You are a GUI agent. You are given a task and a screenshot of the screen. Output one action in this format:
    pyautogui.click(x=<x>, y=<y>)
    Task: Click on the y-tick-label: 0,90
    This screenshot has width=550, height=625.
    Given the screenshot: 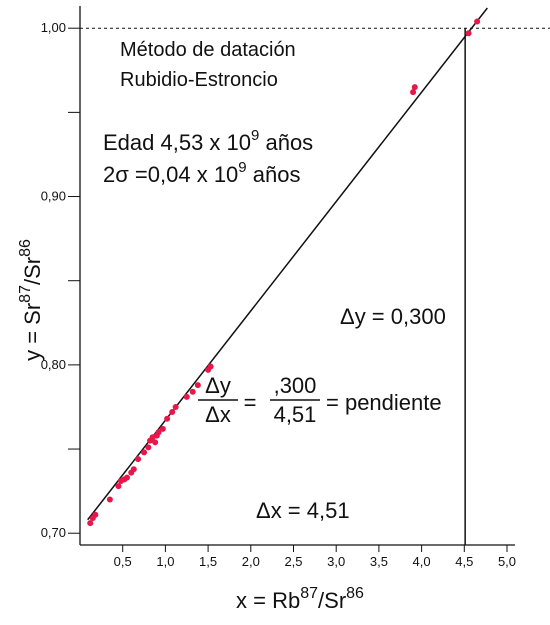 What is the action you would take?
    pyautogui.click(x=53, y=196)
    